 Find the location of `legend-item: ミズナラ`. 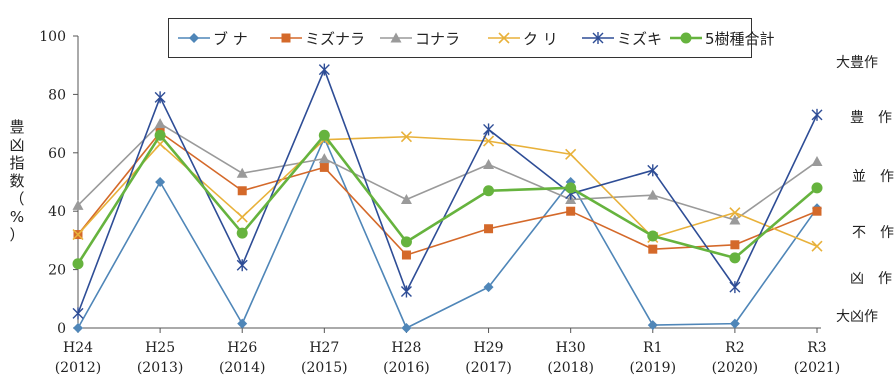

legend-item: ミズナラ is located at coordinates (317, 38).